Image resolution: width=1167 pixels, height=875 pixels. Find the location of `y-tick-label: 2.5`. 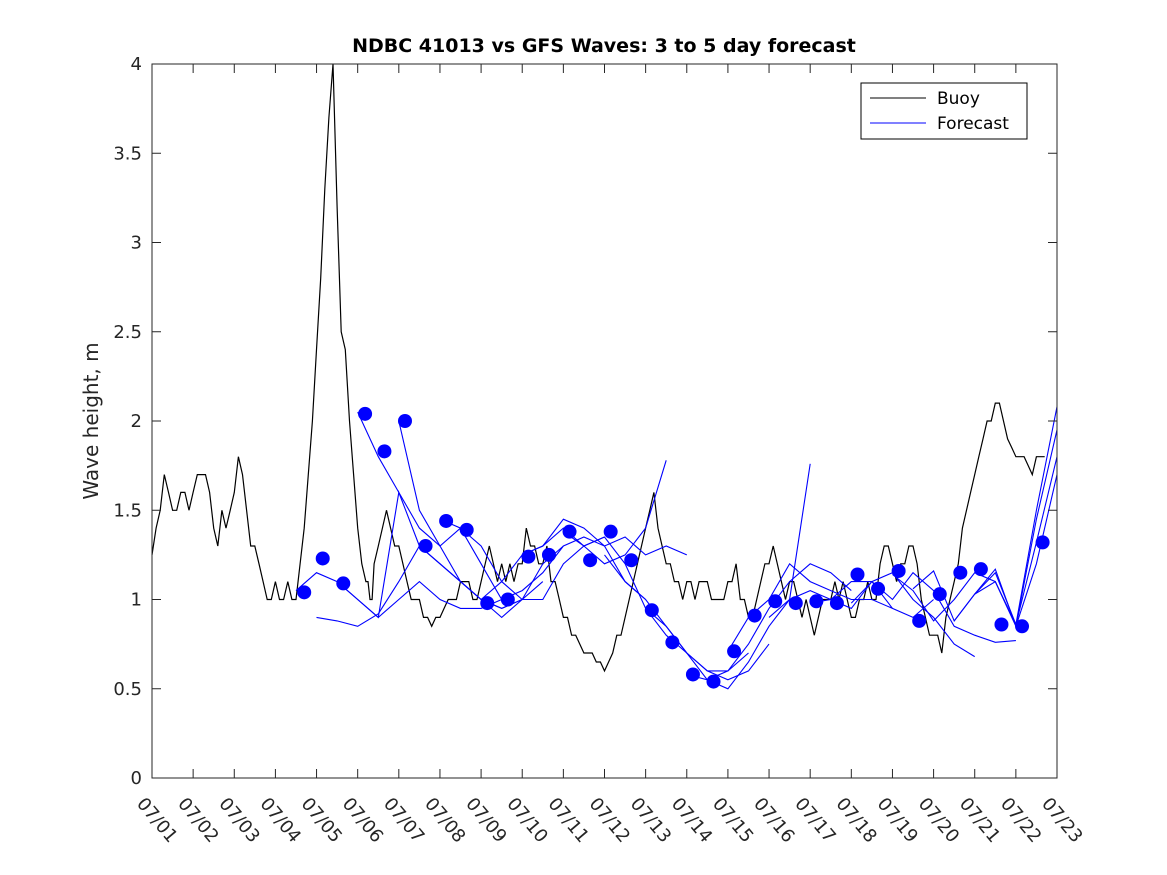

y-tick-label: 2.5 is located at coordinates (127, 332).